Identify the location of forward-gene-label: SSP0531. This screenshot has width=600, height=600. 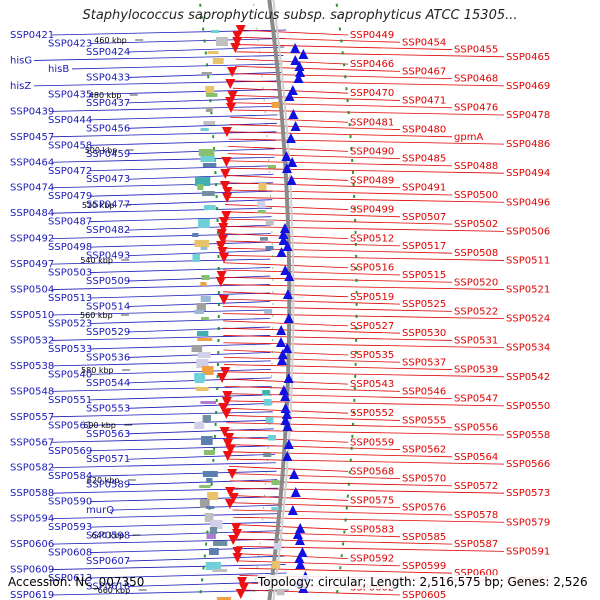
(476, 340).